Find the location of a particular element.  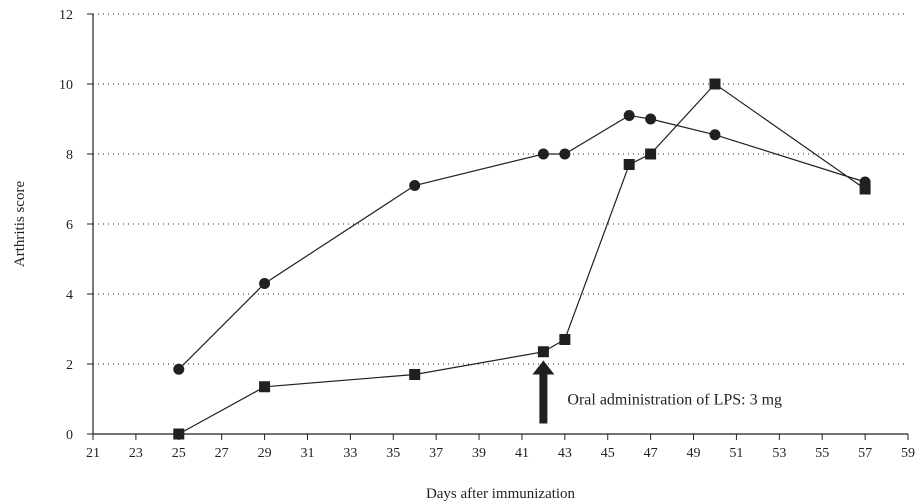

y-tick-label-0: 0 is located at coordinates (69, 435).